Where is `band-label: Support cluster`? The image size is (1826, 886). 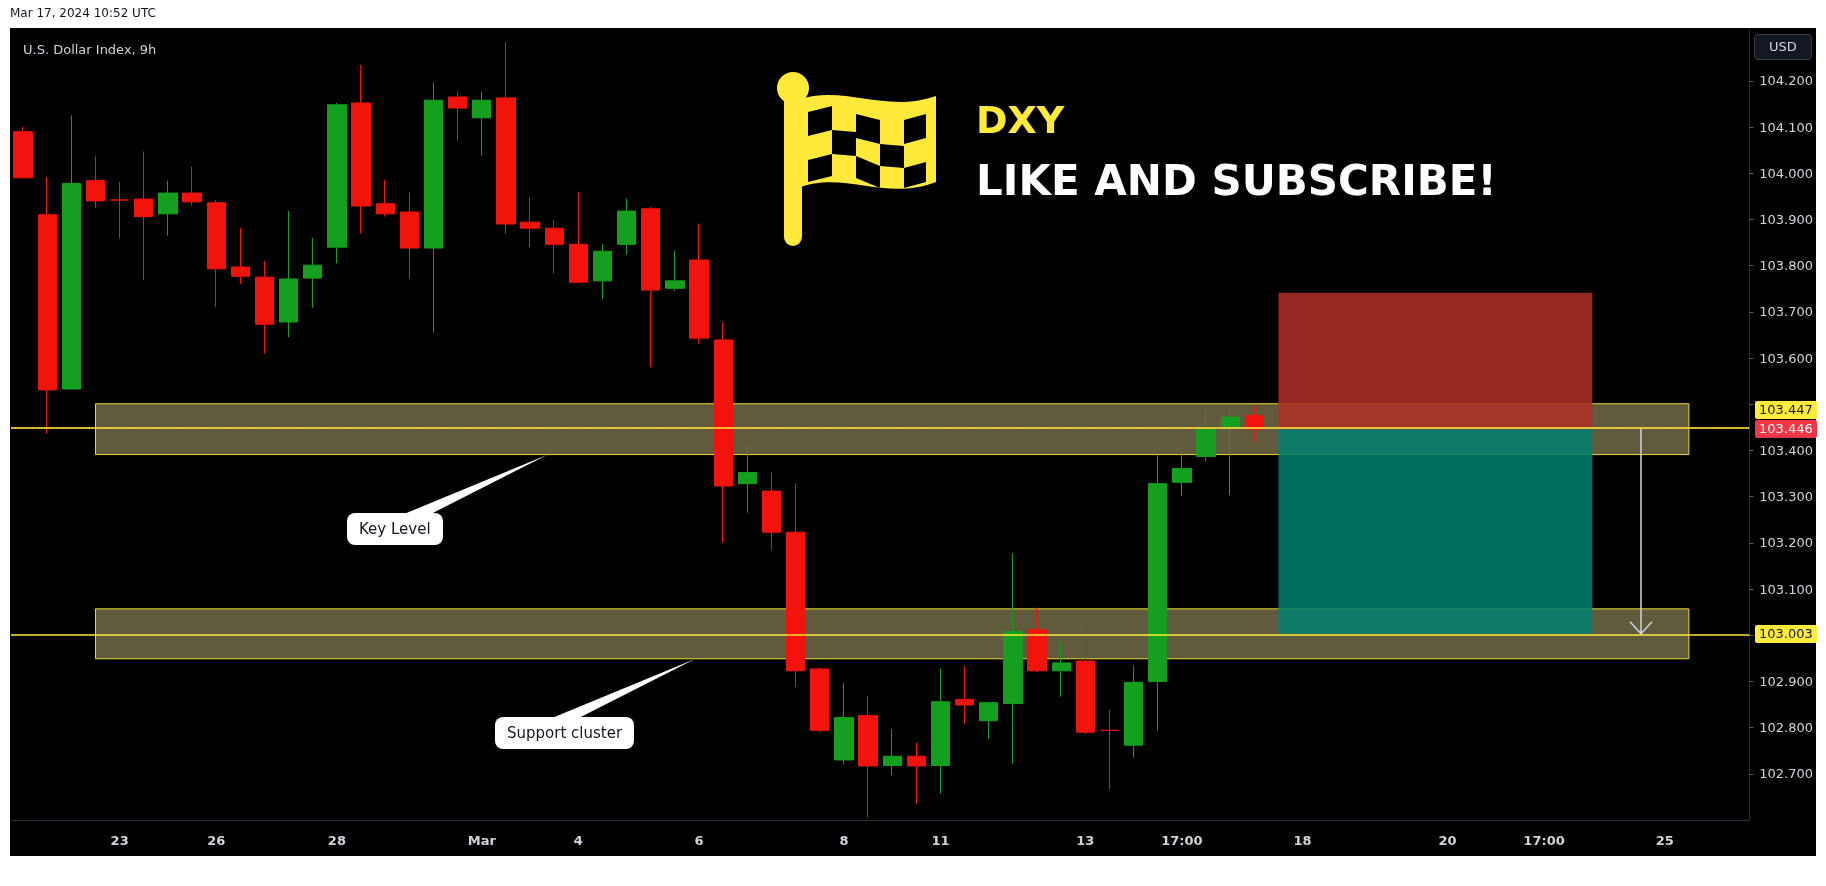
band-label: Support cluster is located at coordinates (565, 732).